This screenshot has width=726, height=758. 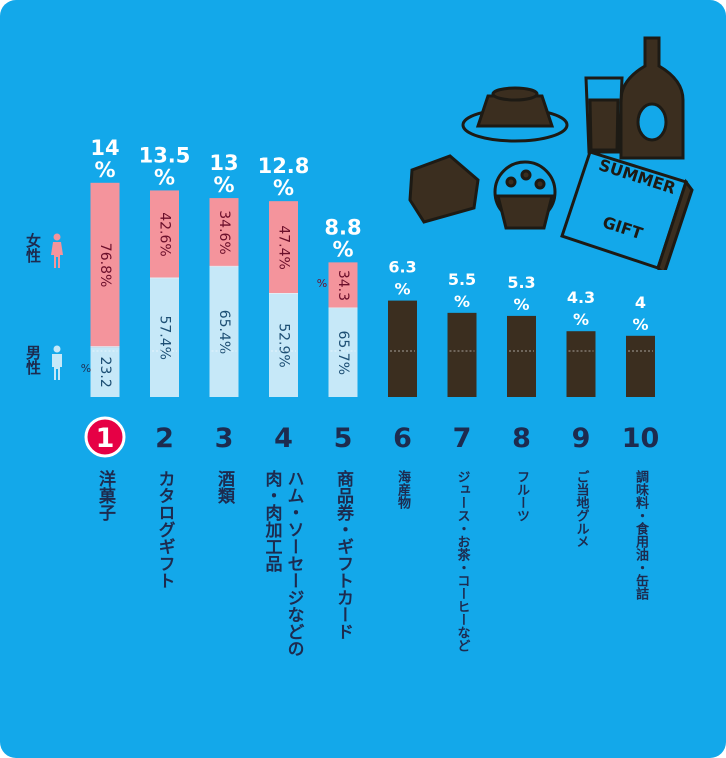 What do you see at coordinates (521, 438) in the screenshot?
I see `rank-label-8: 8` at bounding box center [521, 438].